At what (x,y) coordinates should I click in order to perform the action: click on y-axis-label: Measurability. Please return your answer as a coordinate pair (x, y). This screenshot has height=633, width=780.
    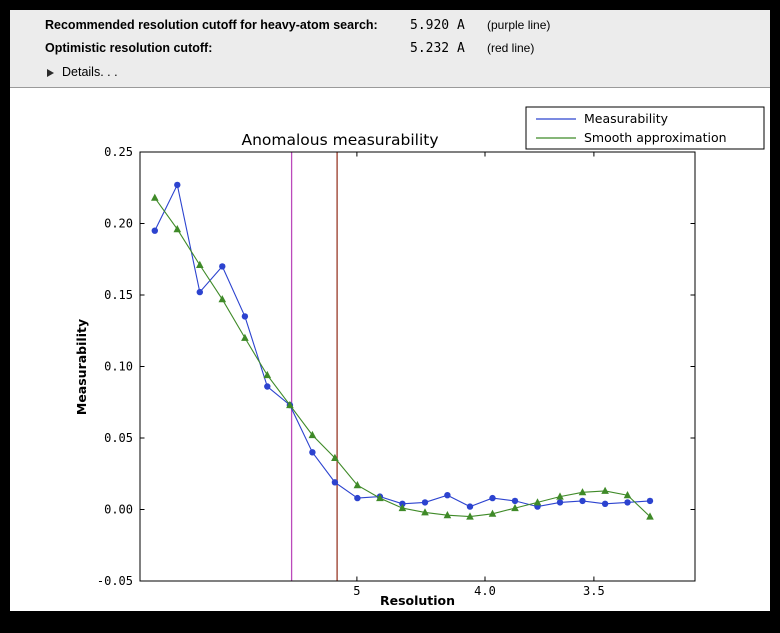
    Looking at the image, I should click on (81, 367).